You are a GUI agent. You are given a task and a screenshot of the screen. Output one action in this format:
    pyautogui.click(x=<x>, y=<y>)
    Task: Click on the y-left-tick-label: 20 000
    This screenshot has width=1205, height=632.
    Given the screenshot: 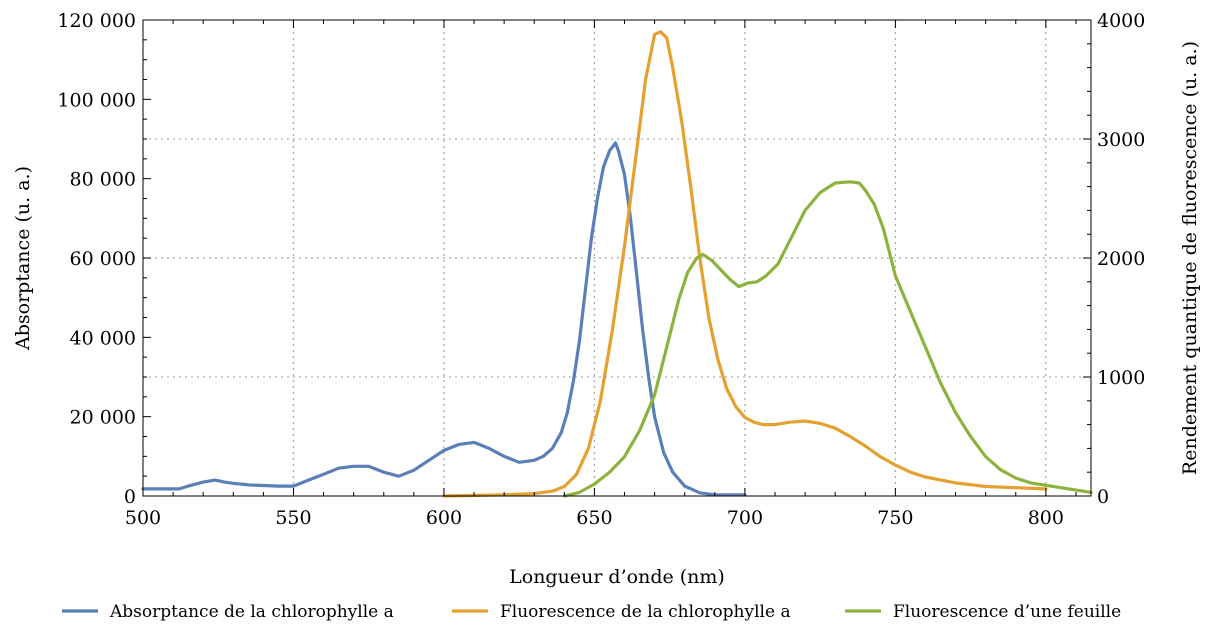 What is the action you would take?
    pyautogui.click(x=103, y=418)
    